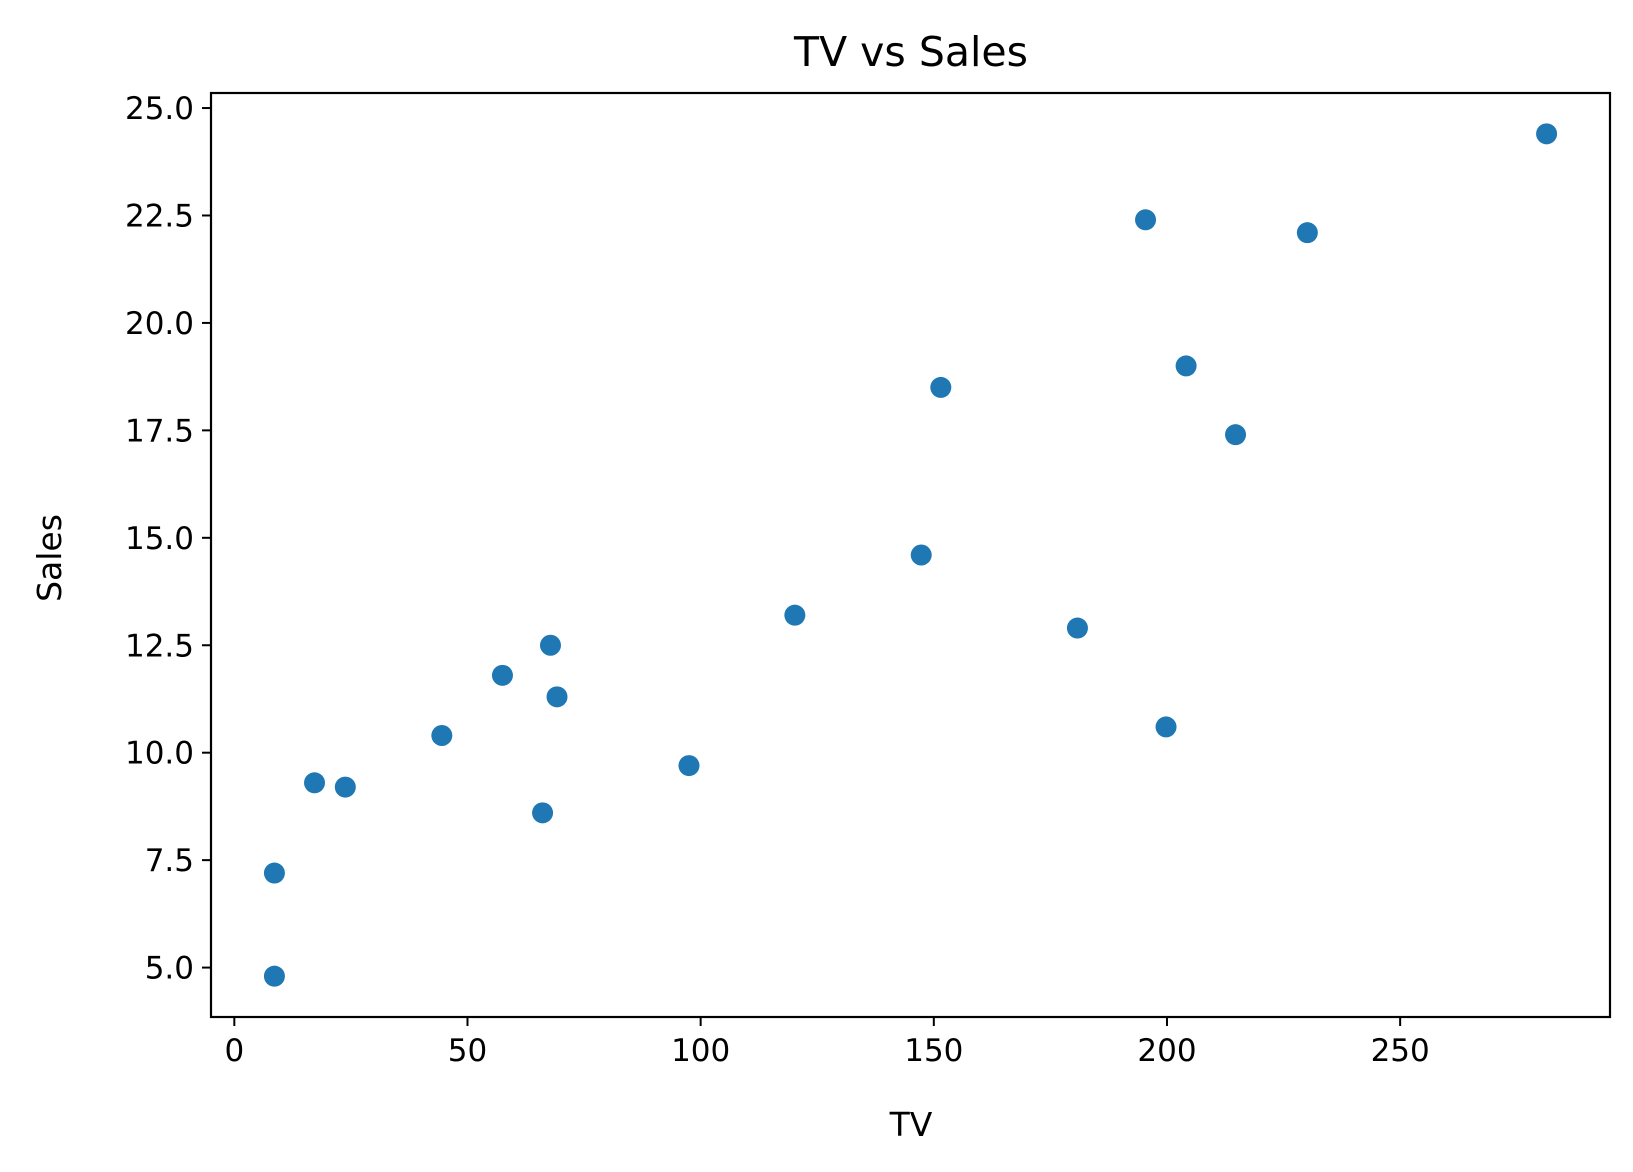  Describe the element at coordinates (159, 539) in the screenshot. I see `y-tick-label: 15.0` at that location.